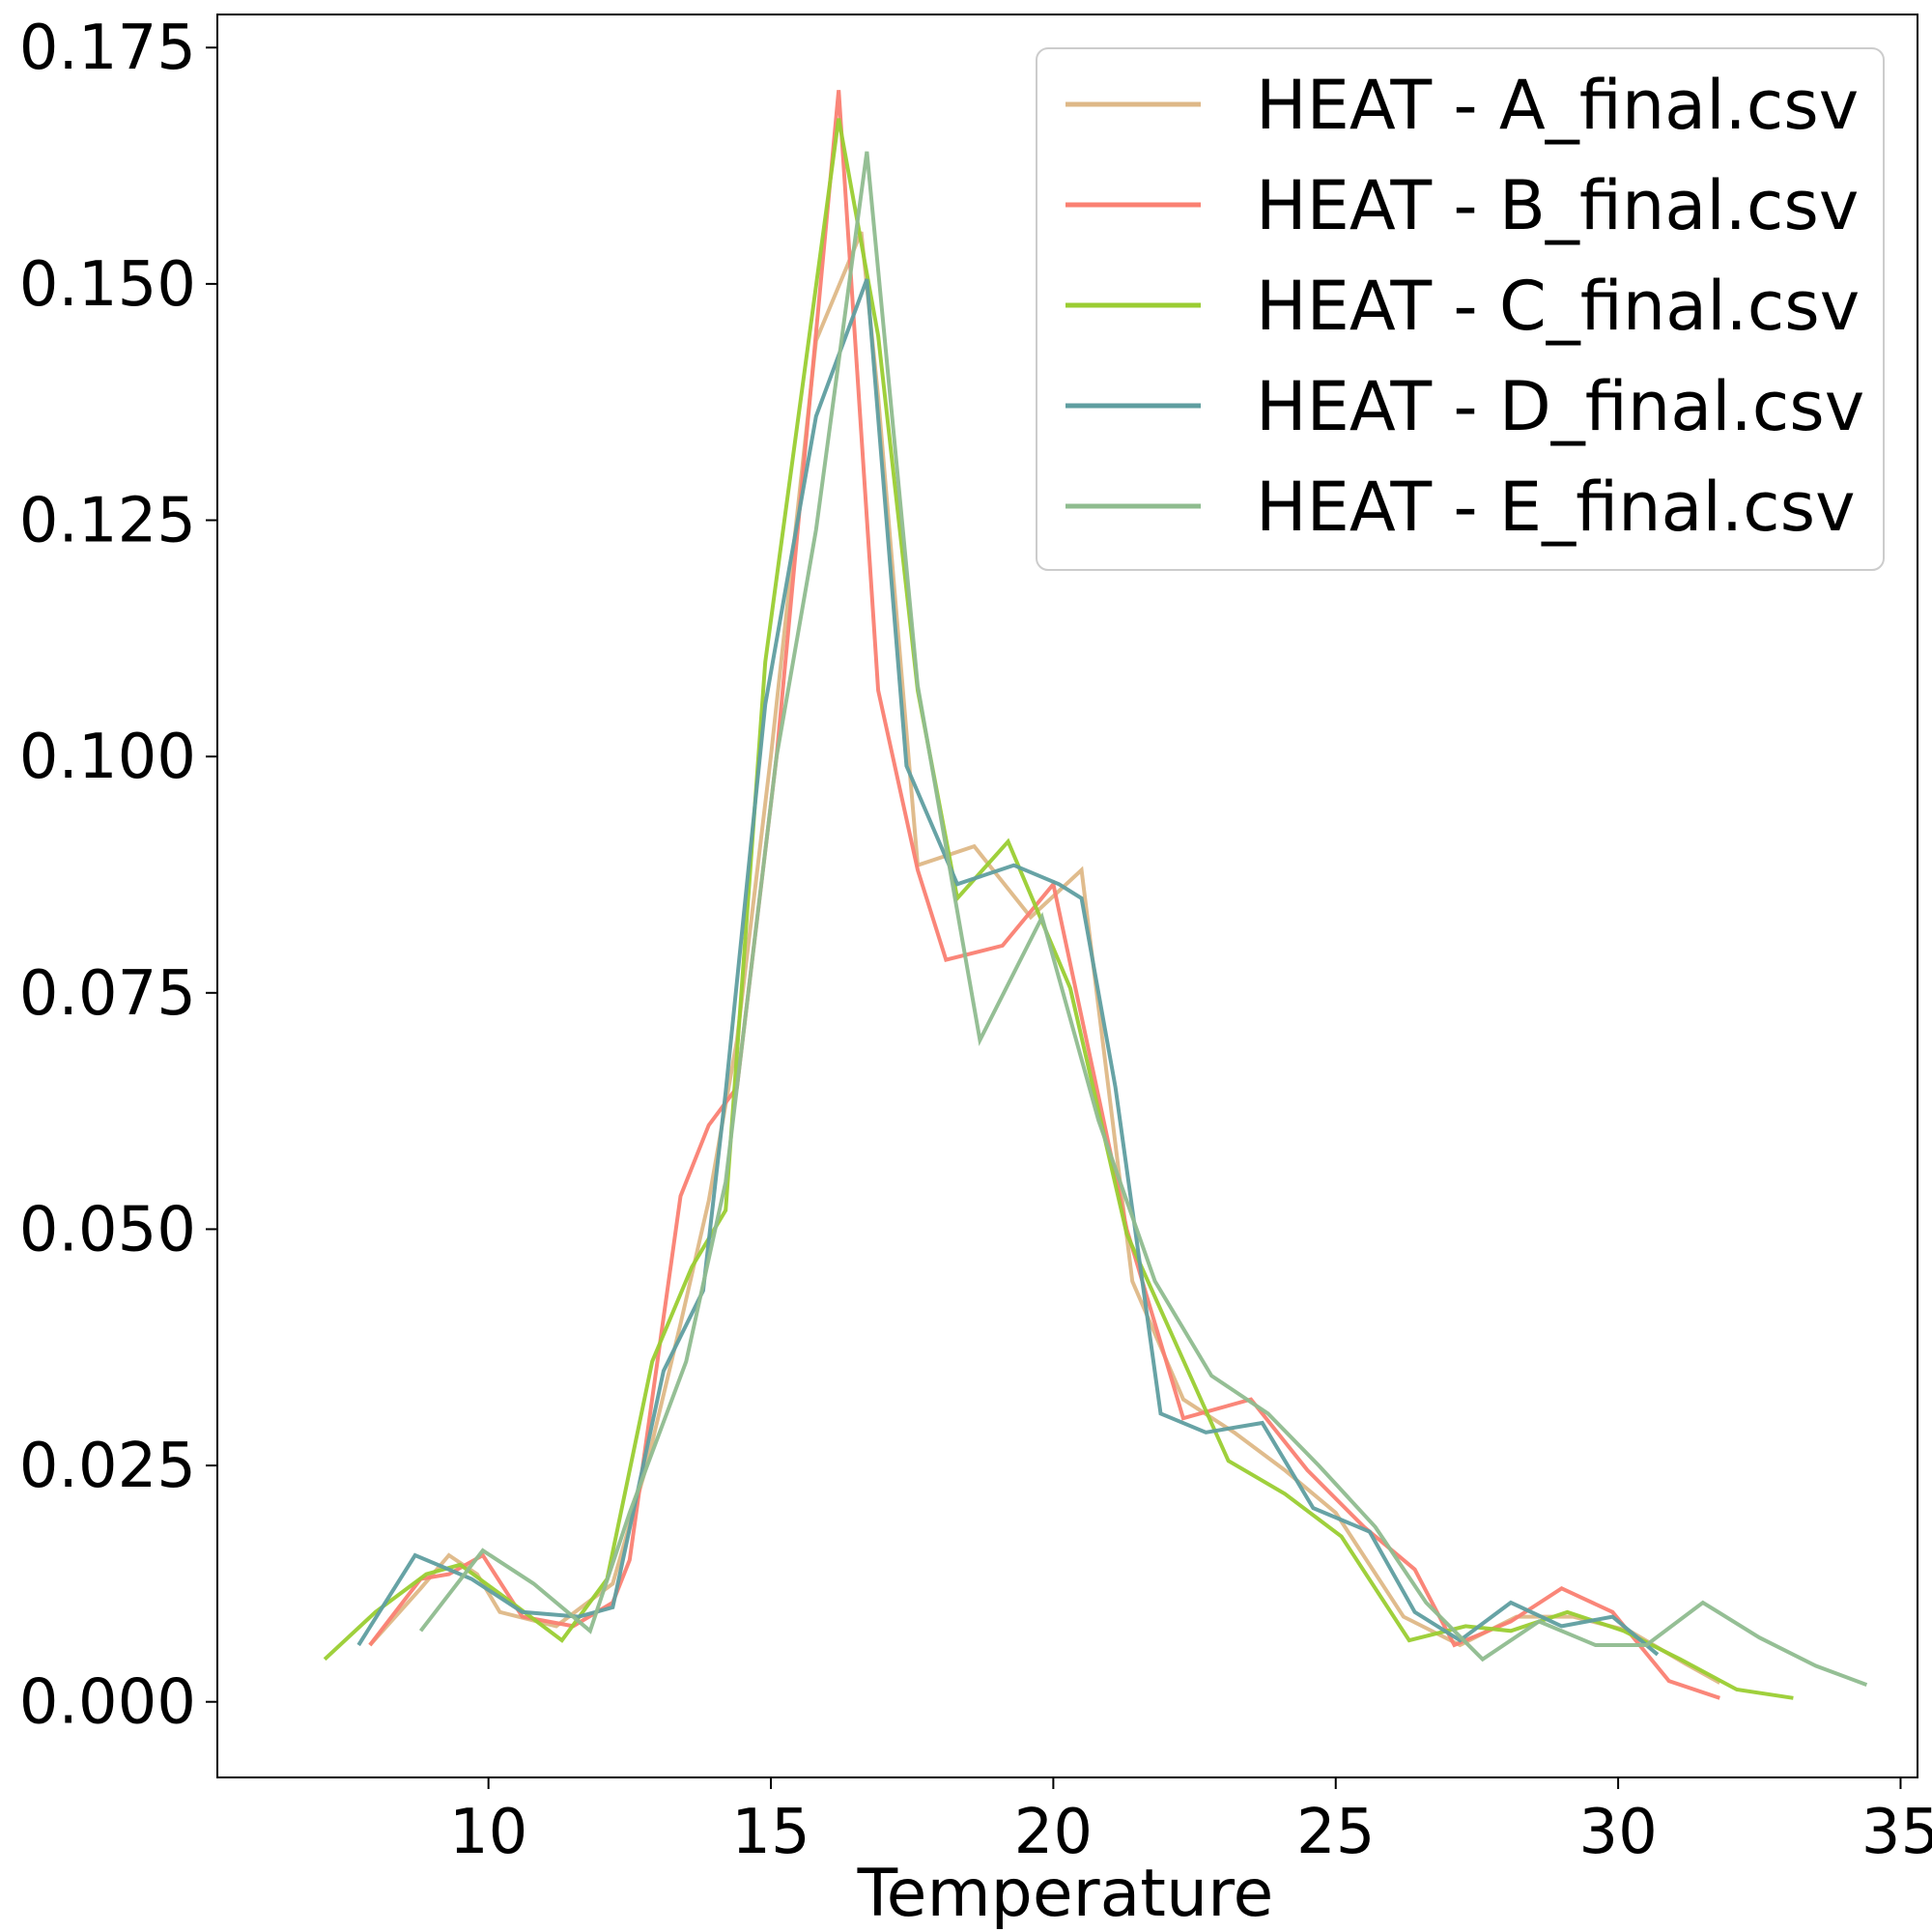  I want to click on legend-label: HEAT - C_final.csv, so click(1558, 306).